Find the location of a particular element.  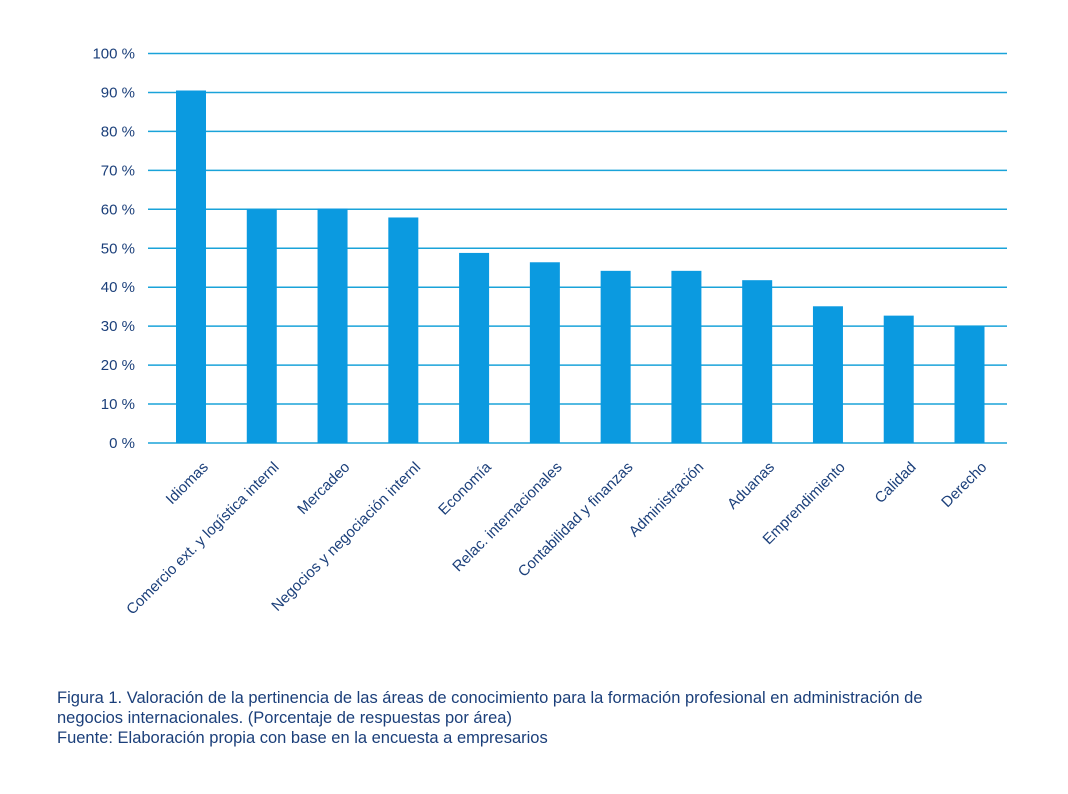

y-tick-label: 40 % is located at coordinates (118, 287).